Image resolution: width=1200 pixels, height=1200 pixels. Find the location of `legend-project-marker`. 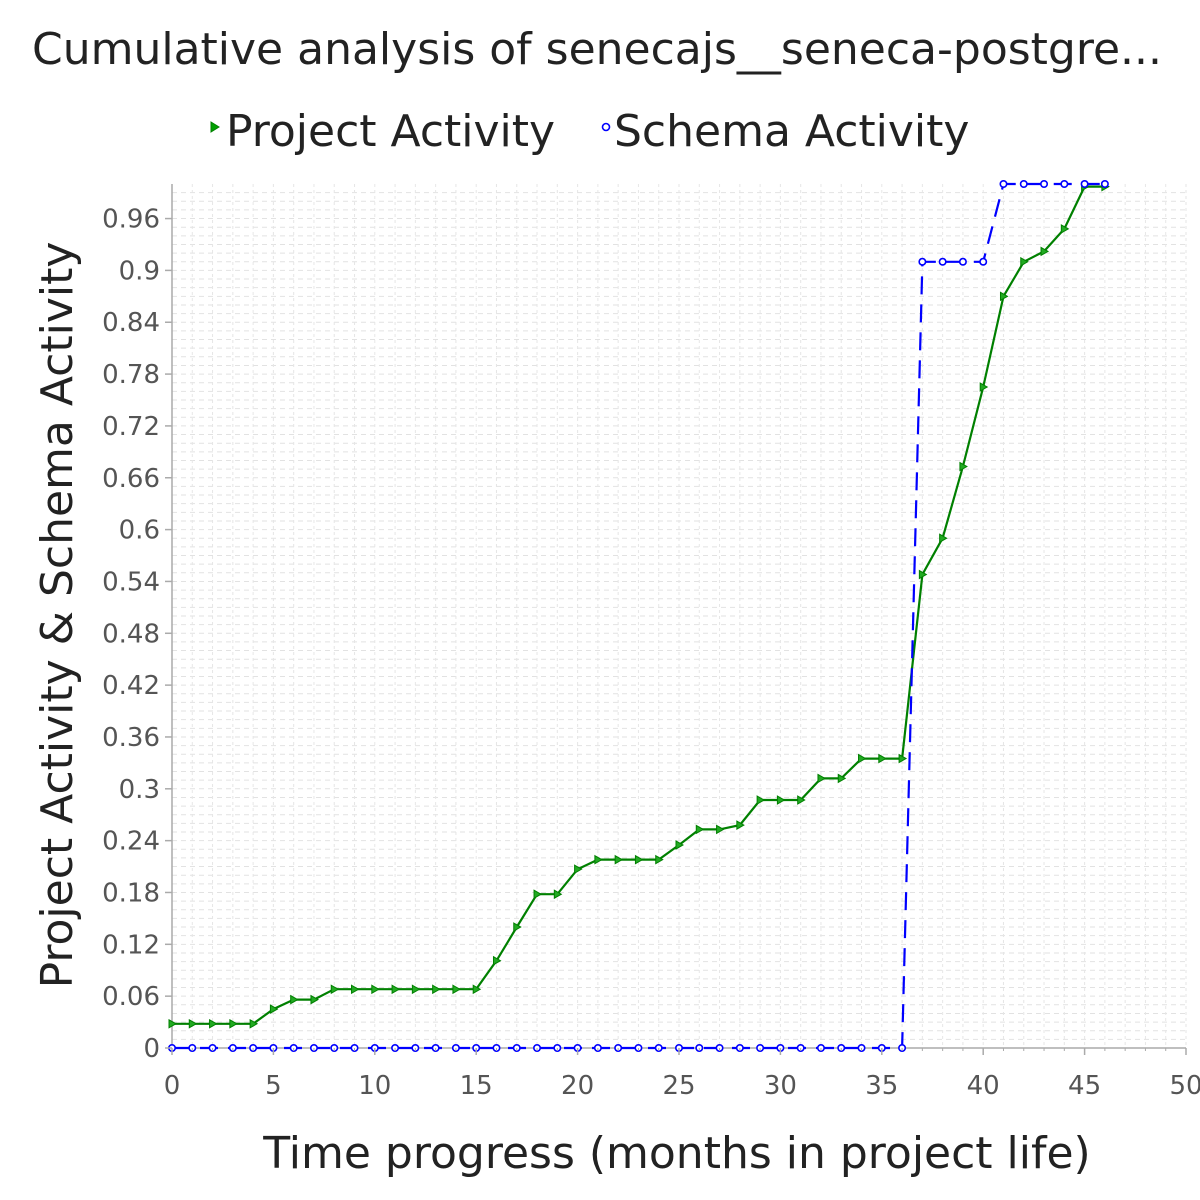

legend-project-marker is located at coordinates (215, 127).